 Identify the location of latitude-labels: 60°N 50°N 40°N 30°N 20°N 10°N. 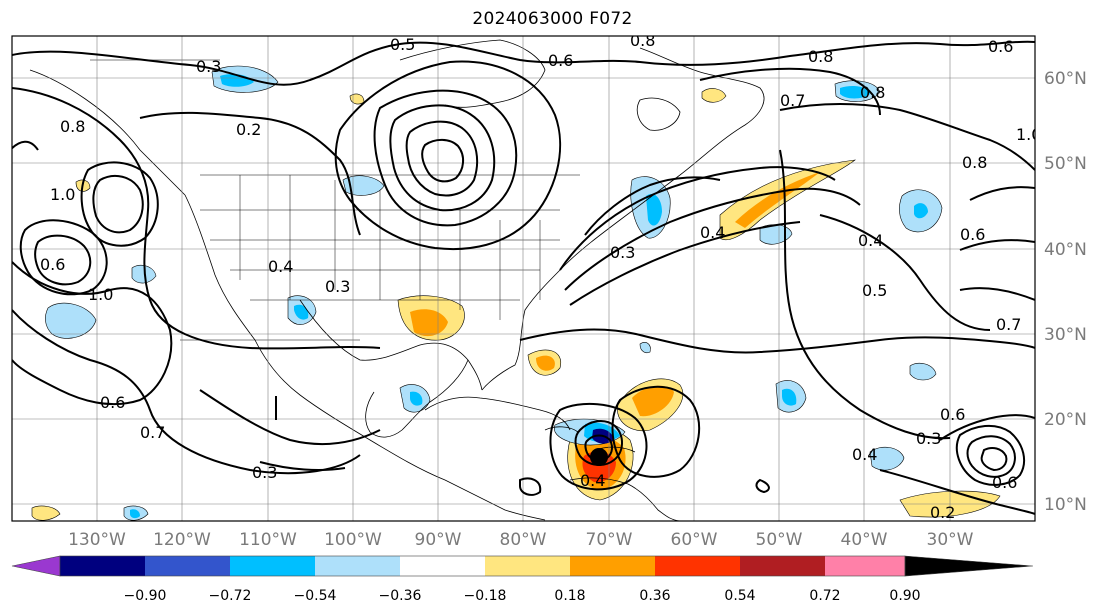
(1065, 292).